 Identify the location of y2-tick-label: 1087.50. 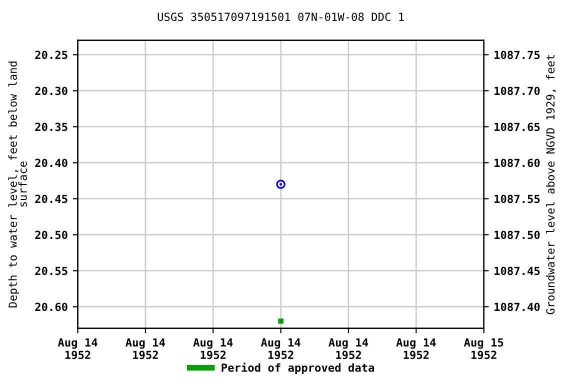
(517, 235).